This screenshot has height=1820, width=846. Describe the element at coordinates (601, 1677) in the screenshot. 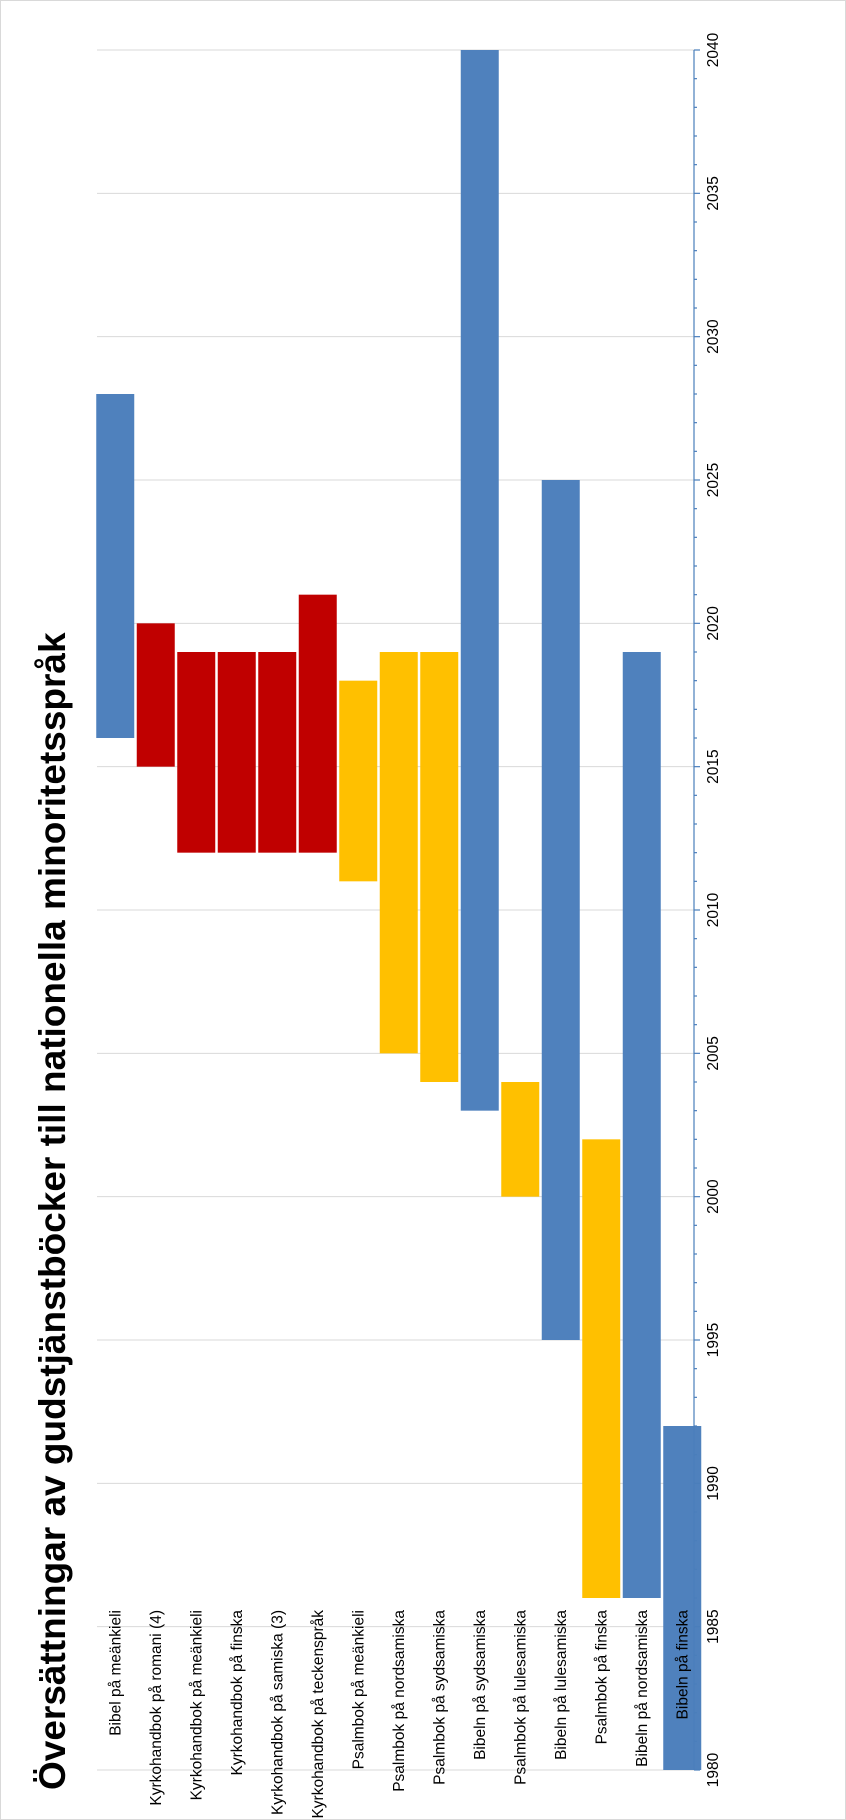

I see `category-label-psalmbok-pa-finska: Psalmbok på finska` at that location.